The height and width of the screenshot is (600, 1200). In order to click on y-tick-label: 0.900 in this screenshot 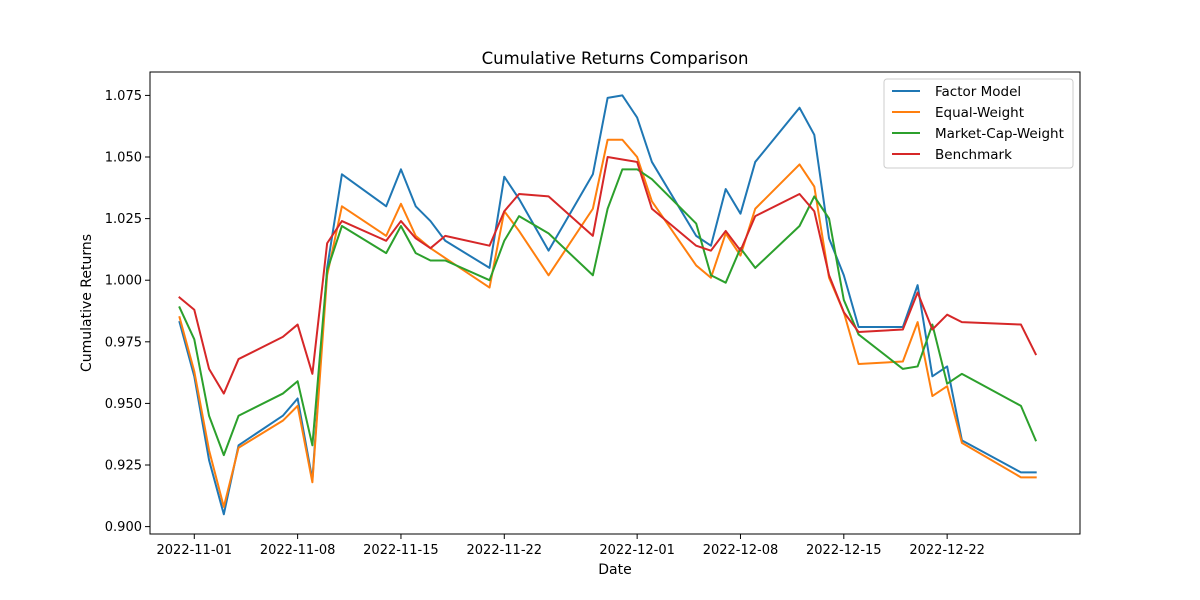, I will do `click(123, 527)`.